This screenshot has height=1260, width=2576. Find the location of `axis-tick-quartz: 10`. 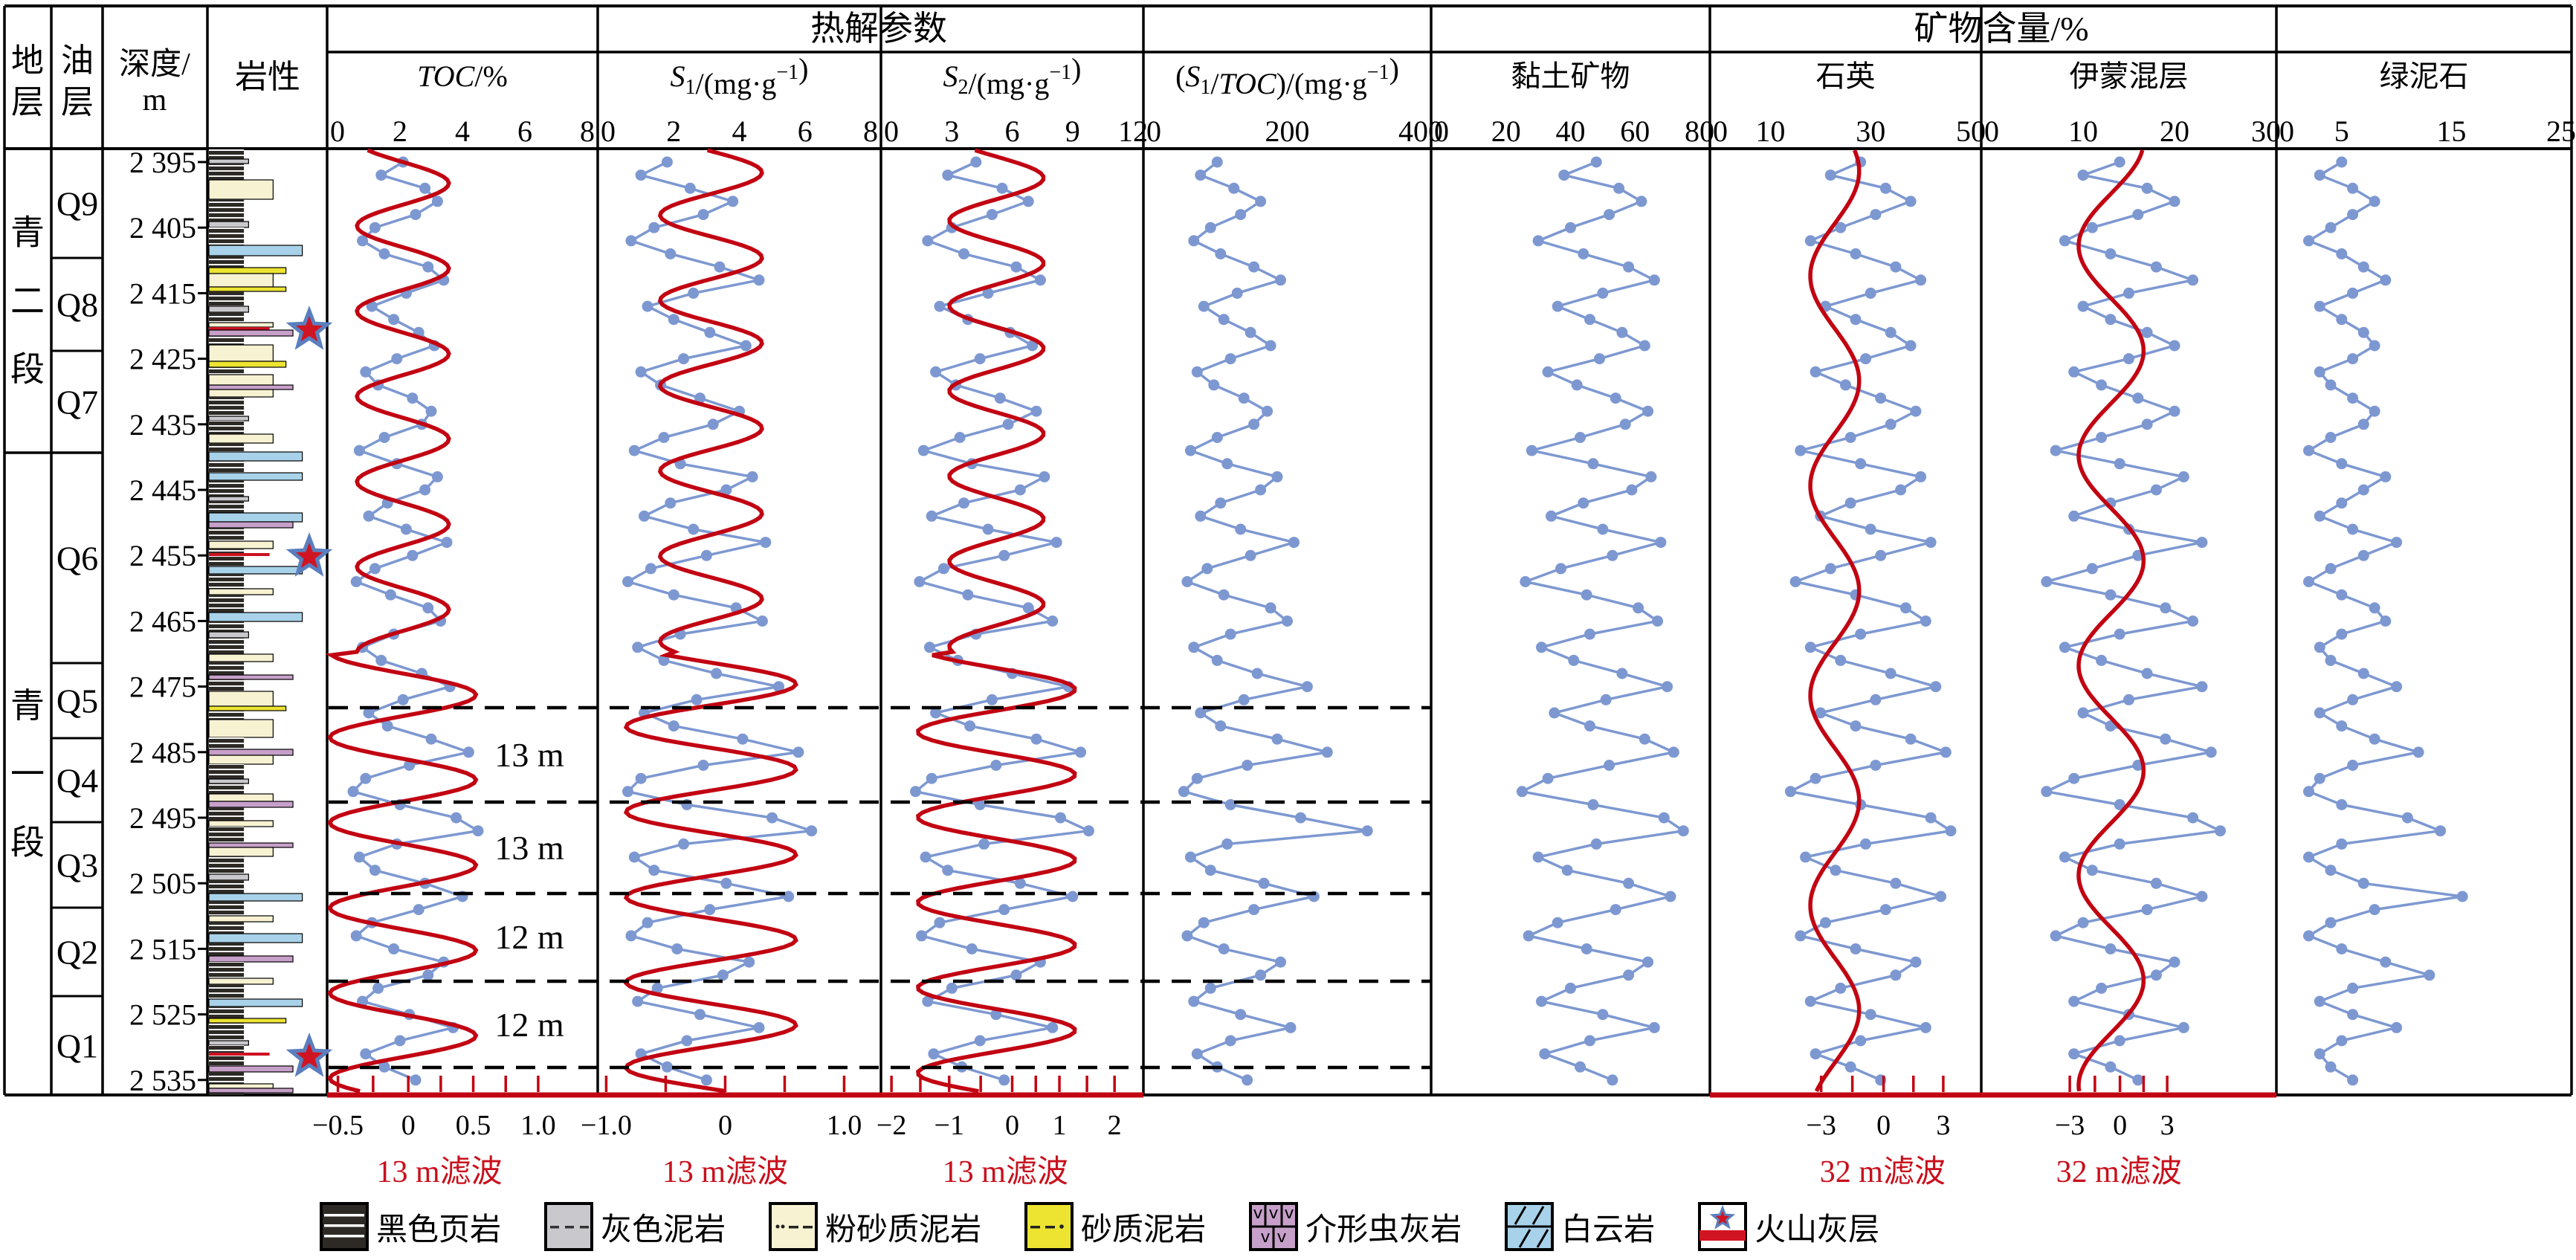

axis-tick-quartz: 10 is located at coordinates (1770, 131).